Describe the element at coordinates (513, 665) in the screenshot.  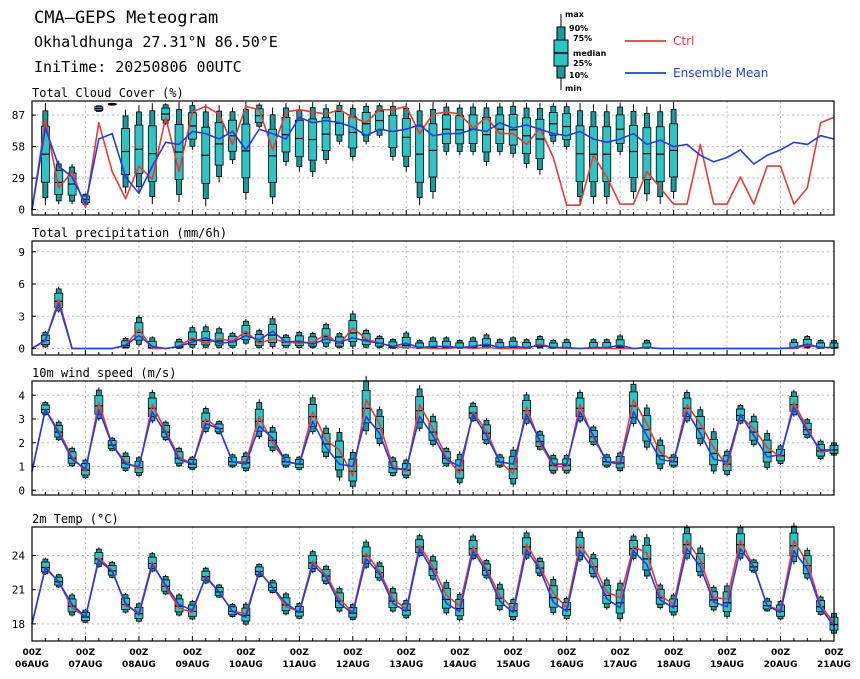
I see `x-tick-date-label: 15AUG` at that location.